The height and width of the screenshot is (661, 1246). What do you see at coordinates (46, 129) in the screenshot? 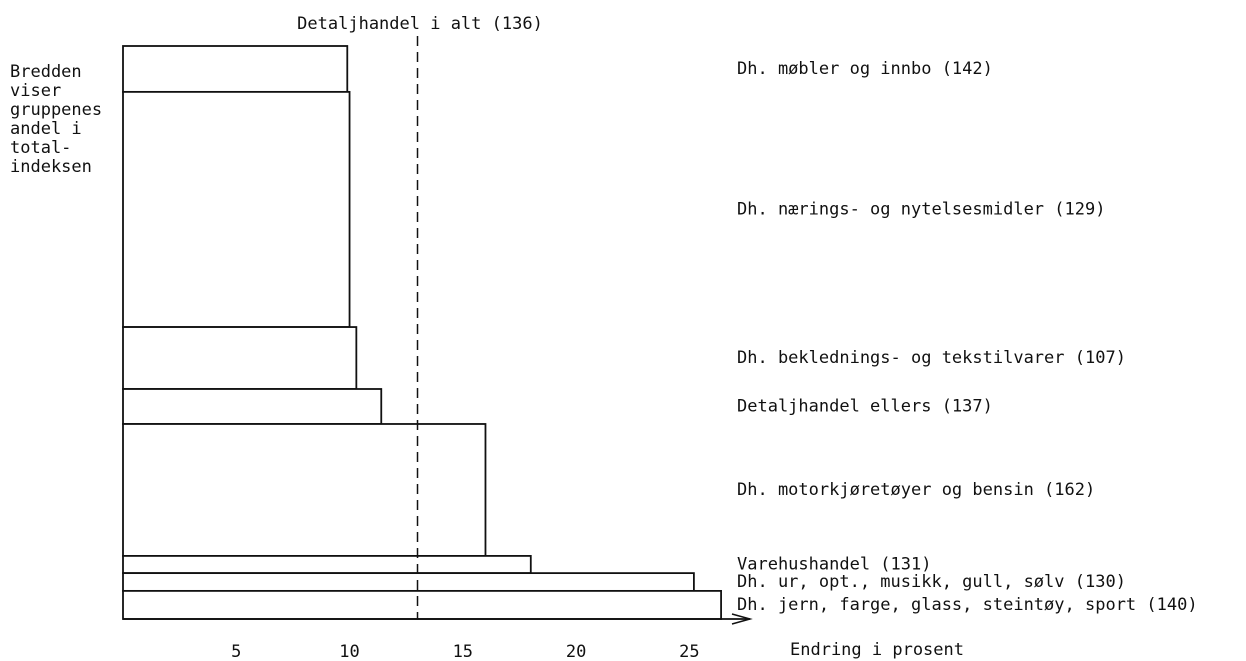
I see `annotation-line: andel i` at bounding box center [46, 129].